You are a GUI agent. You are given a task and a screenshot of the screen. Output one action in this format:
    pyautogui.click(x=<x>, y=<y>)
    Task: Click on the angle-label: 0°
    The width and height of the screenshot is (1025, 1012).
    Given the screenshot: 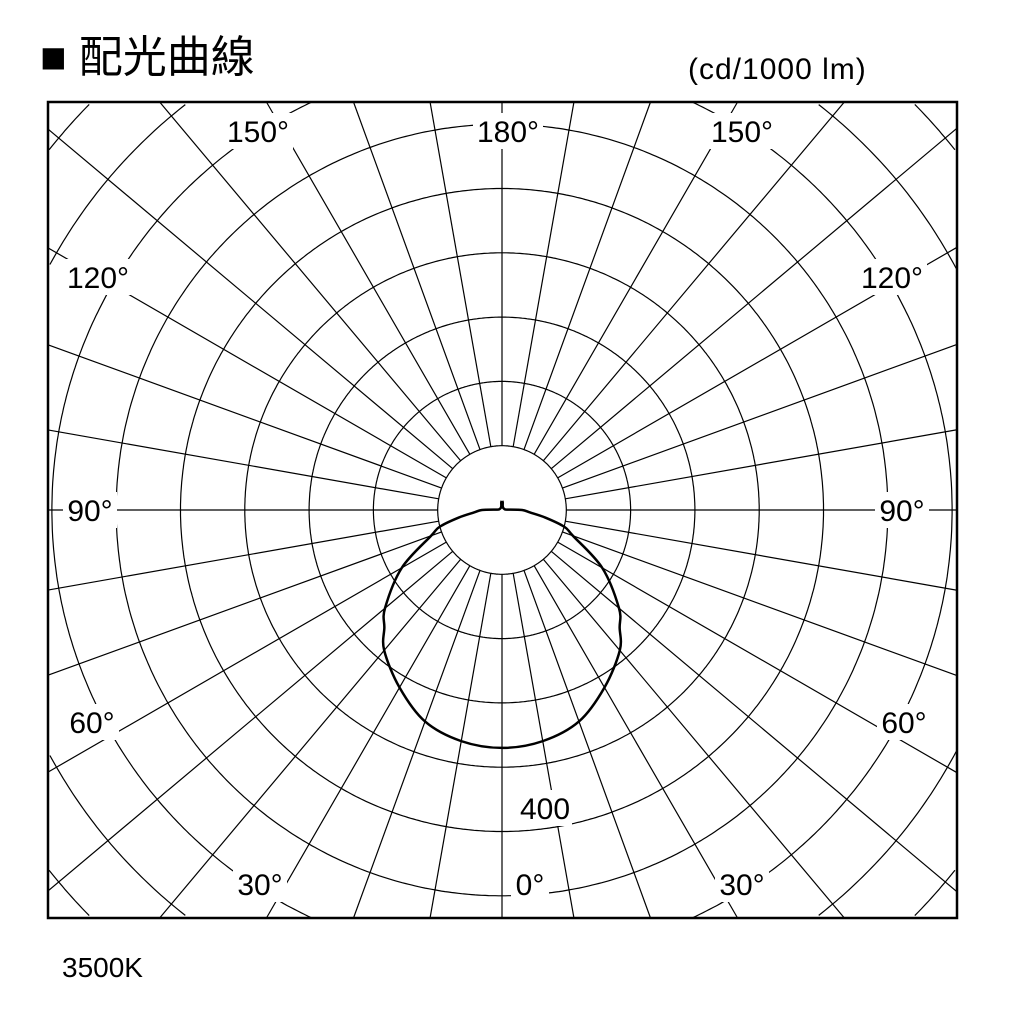 What is the action you would take?
    pyautogui.click(x=530, y=885)
    